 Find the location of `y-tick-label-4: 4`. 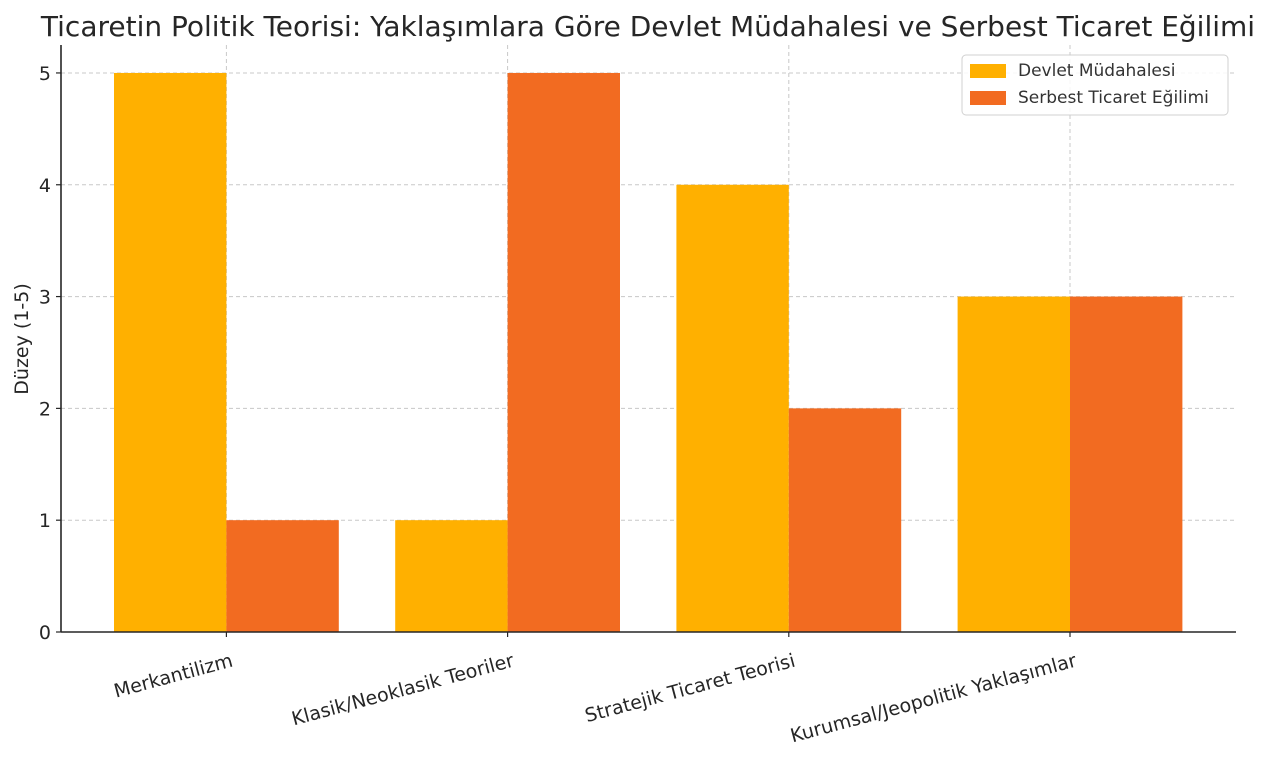

y-tick-label-4: 4 is located at coordinates (45, 186).